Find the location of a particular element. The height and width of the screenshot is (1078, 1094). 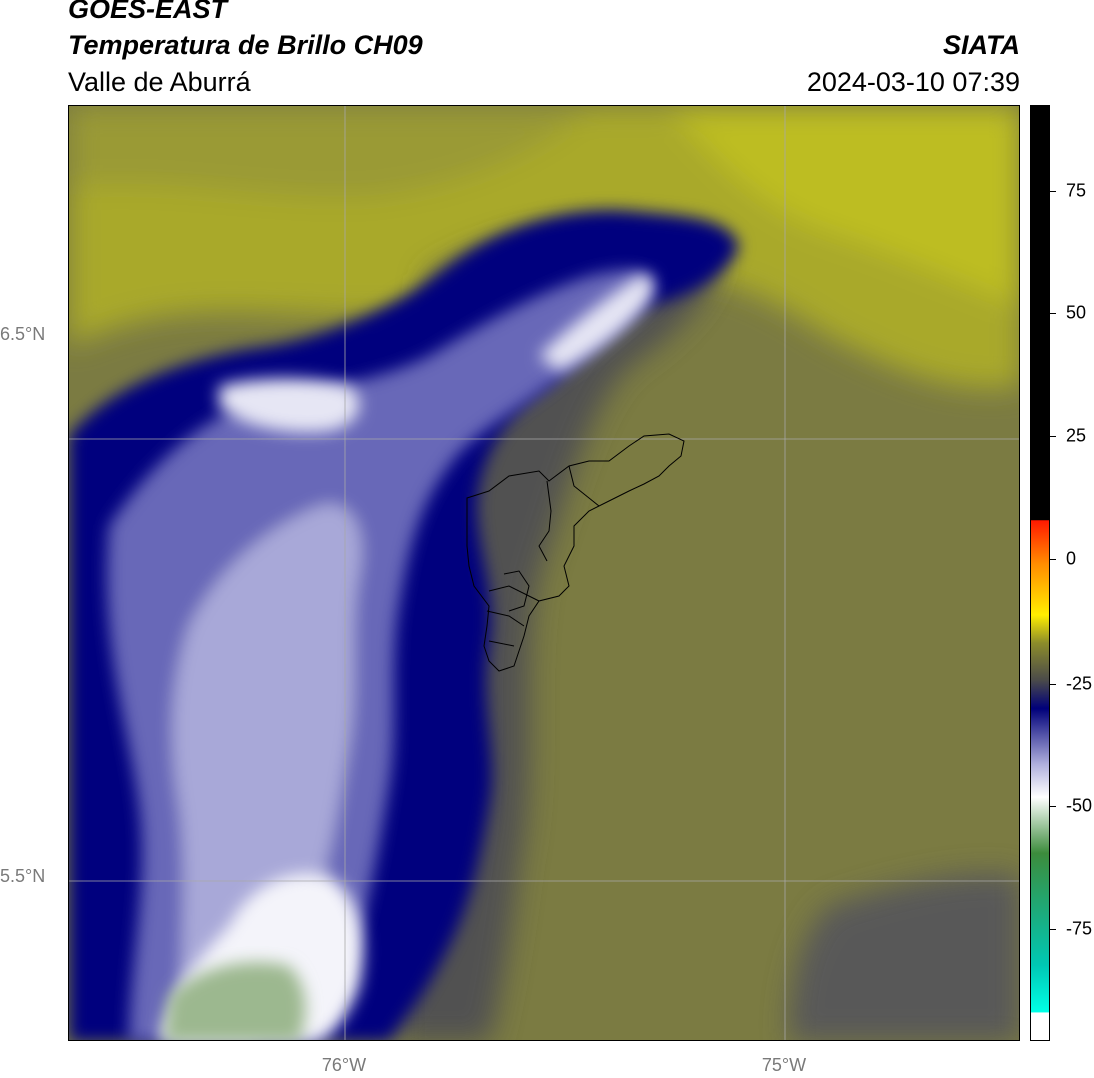

product-title: GOES-EAST is located at coordinates (148, 12).